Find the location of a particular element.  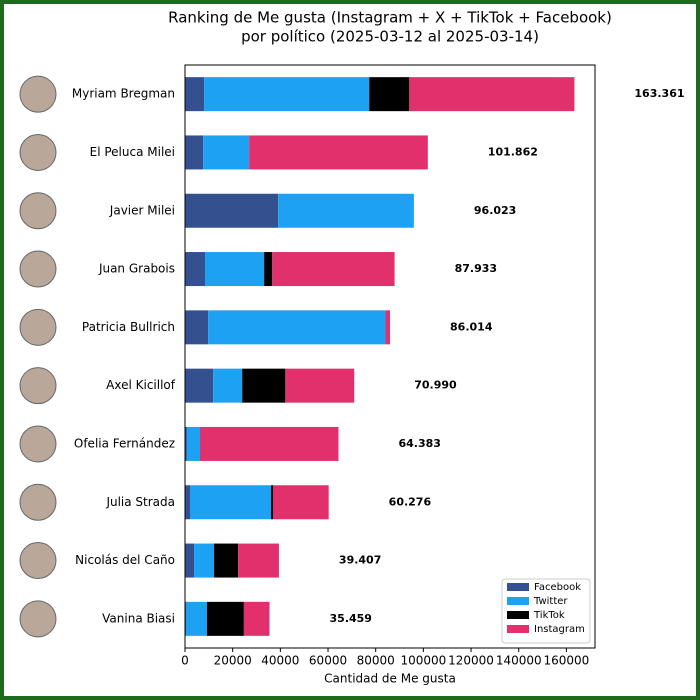

y-tick-label: Juan Grabois is located at coordinates (136, 269).